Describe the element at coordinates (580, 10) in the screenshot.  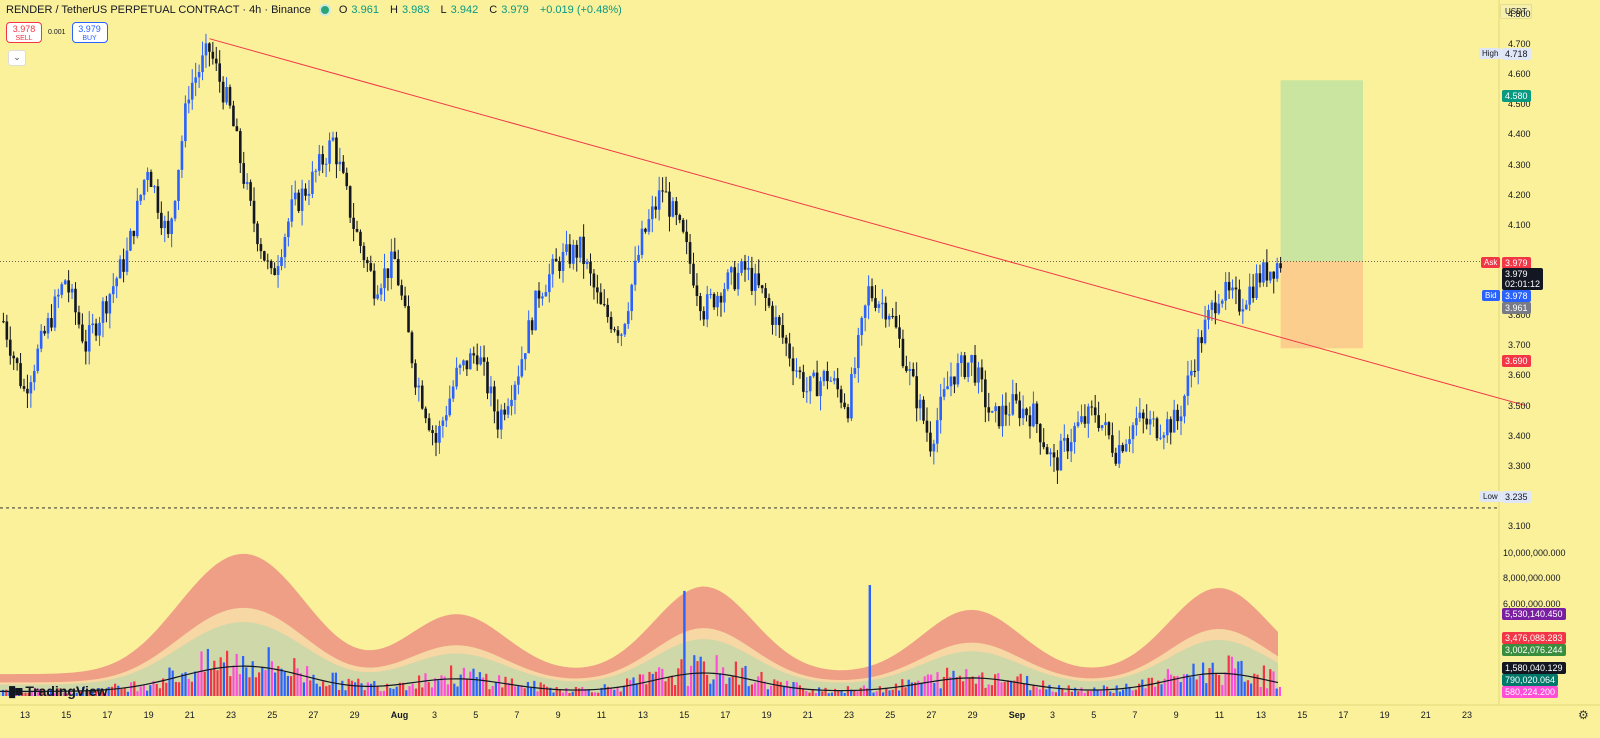
I see `ohlc-change: +0.019 (+0.48%)` at that location.